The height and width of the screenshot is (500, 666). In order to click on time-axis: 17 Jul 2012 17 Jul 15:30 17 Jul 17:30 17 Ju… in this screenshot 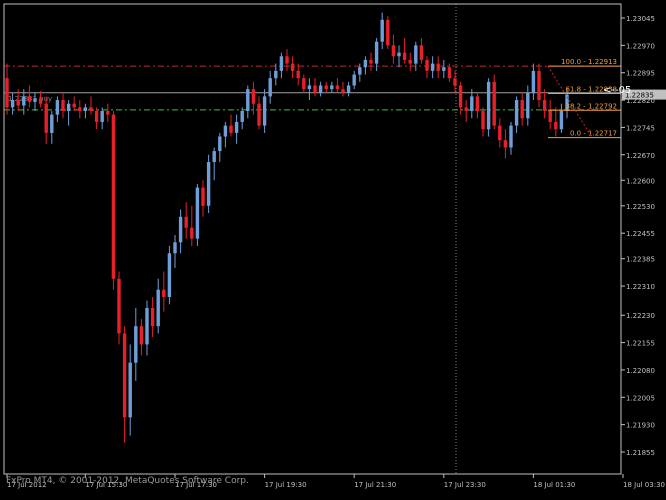, I will do `click(335, 481)`.